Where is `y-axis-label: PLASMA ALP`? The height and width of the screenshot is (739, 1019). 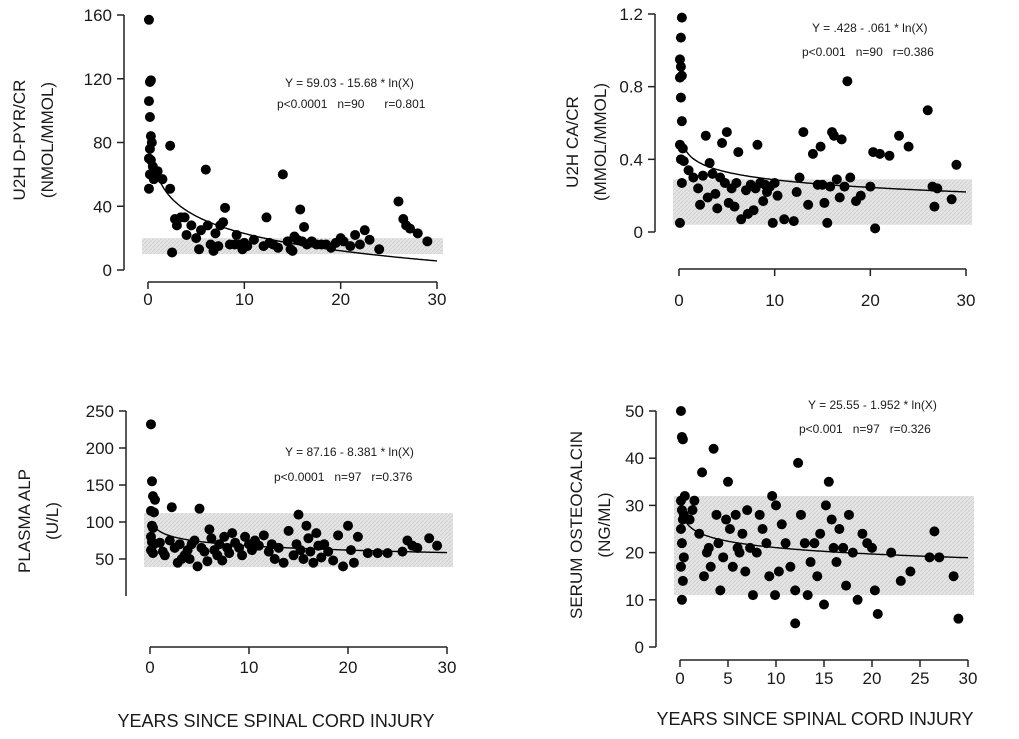 y-axis-label: PLASMA ALP is located at coordinates (24, 521).